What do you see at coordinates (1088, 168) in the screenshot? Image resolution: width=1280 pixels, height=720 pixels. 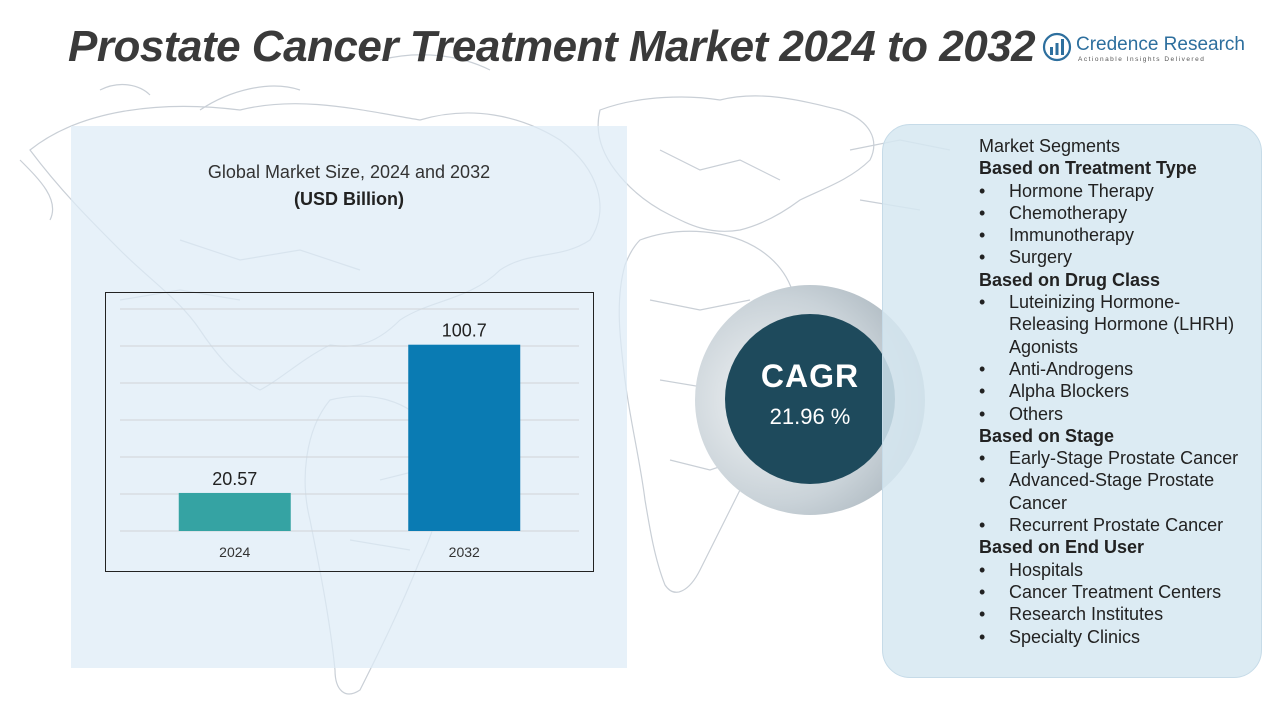 I see `segment-group-title: Based on Treatment Type` at bounding box center [1088, 168].